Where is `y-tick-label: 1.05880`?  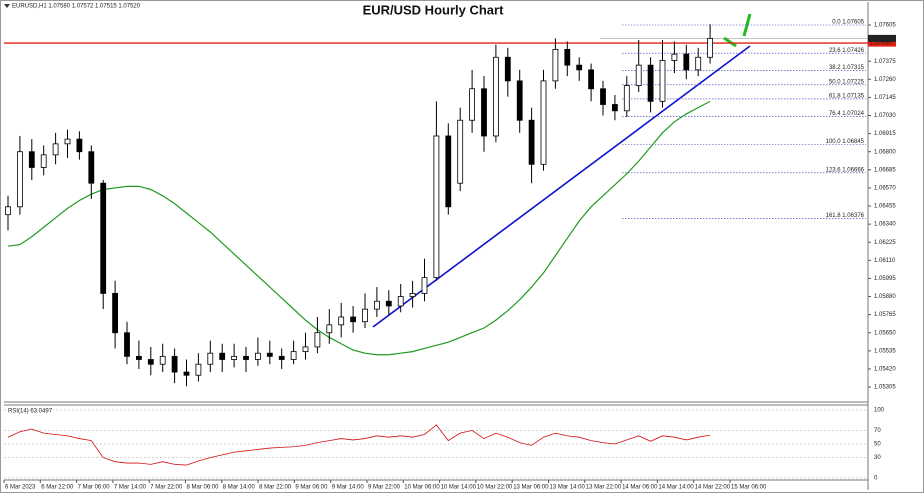
y-tick-label: 1.05880 is located at coordinates (885, 297).